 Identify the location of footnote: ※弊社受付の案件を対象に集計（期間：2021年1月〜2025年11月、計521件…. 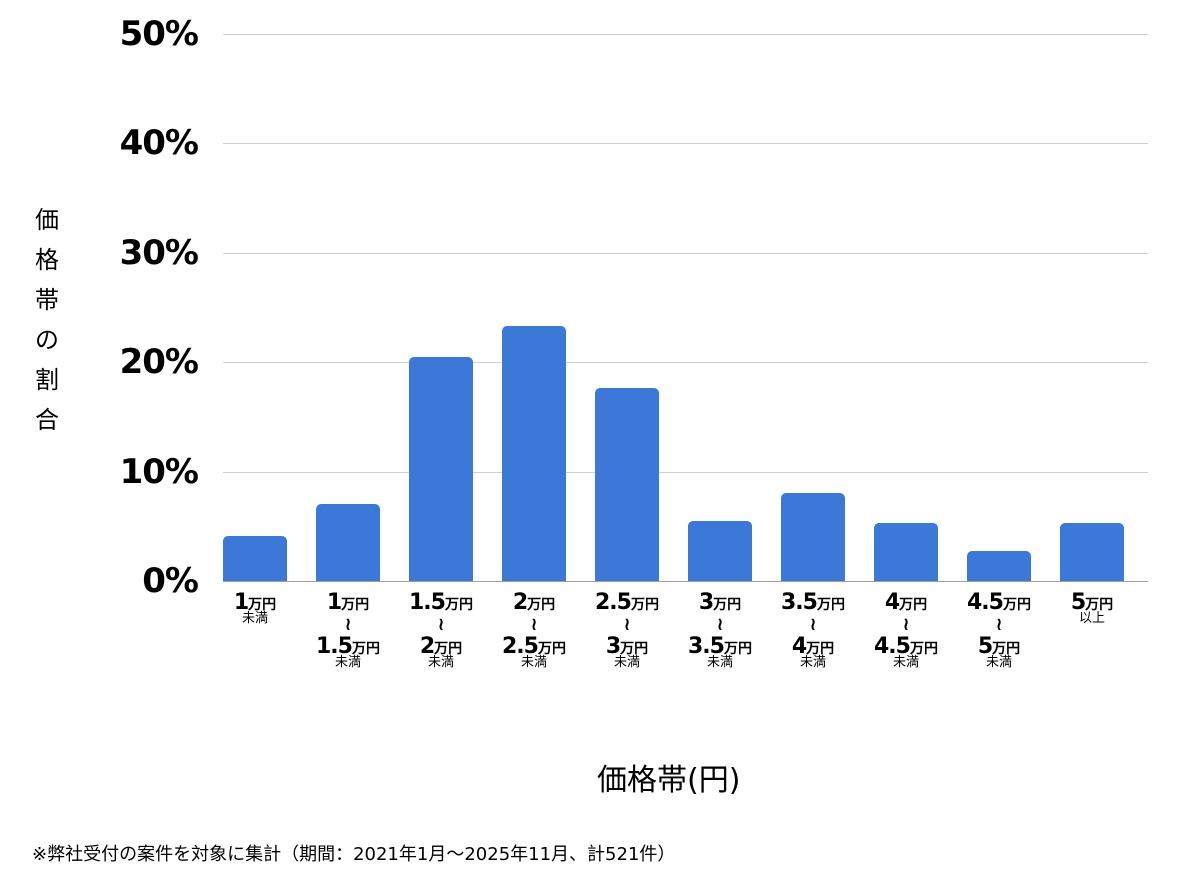
(354, 854).